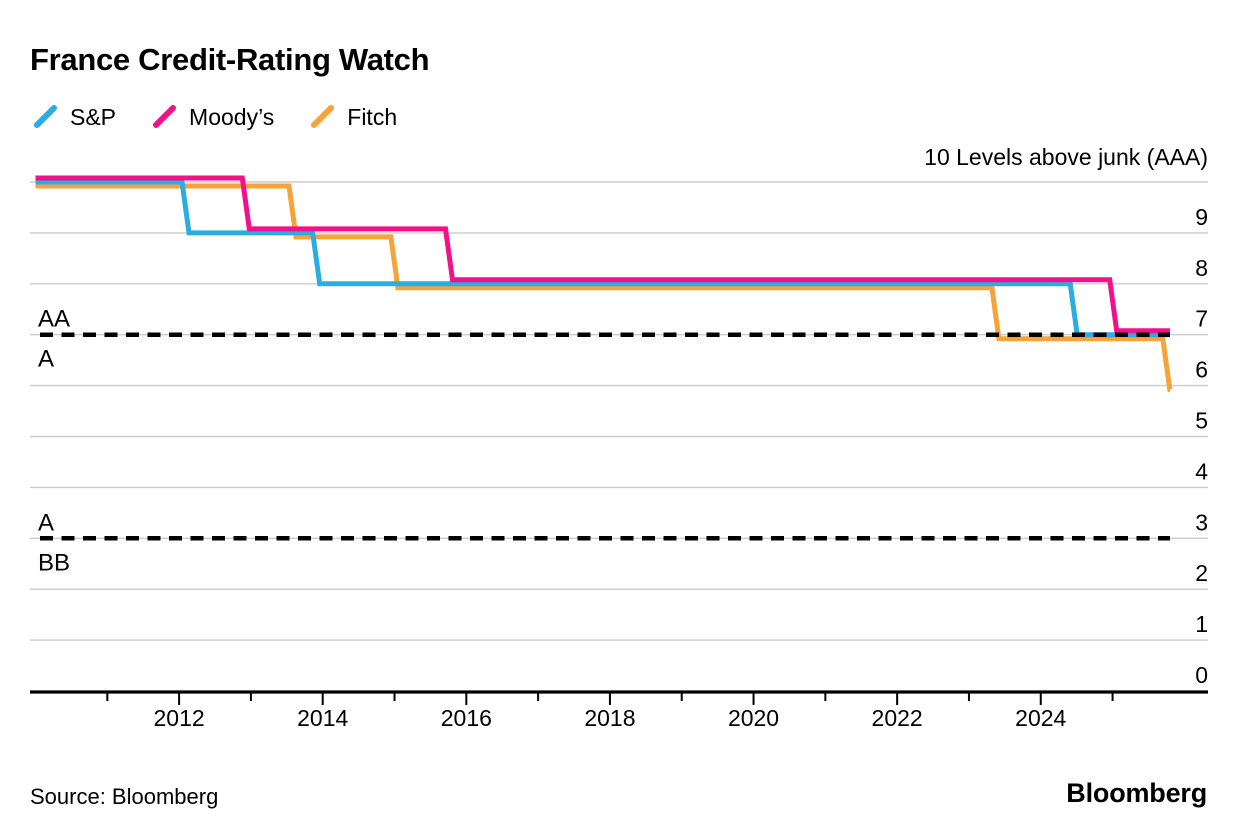  I want to click on x-tick-label-2014: 2014, so click(322, 718).